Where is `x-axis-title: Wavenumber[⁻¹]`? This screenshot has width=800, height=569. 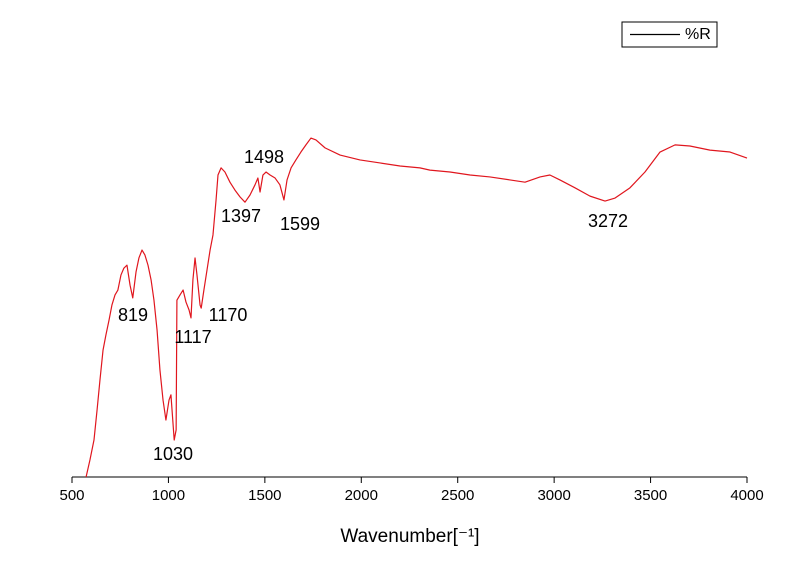 x-axis-title: Wavenumber[⁻¹] is located at coordinates (409, 536).